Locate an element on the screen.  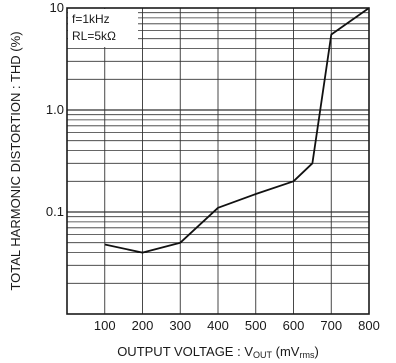
y-axis-title: TOTAL HARMONIC DISTORTION : THD (%) is located at coordinates (15, 160).